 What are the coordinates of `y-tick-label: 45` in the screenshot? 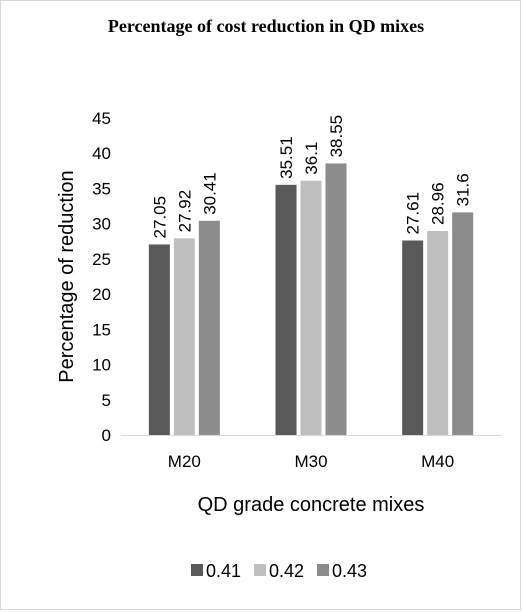 It's located at (101, 118).